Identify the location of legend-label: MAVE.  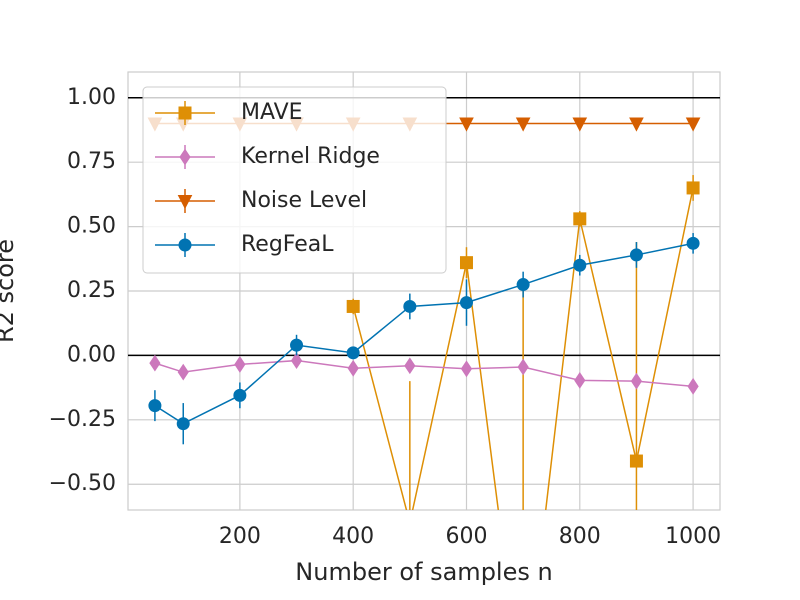
(272, 112).